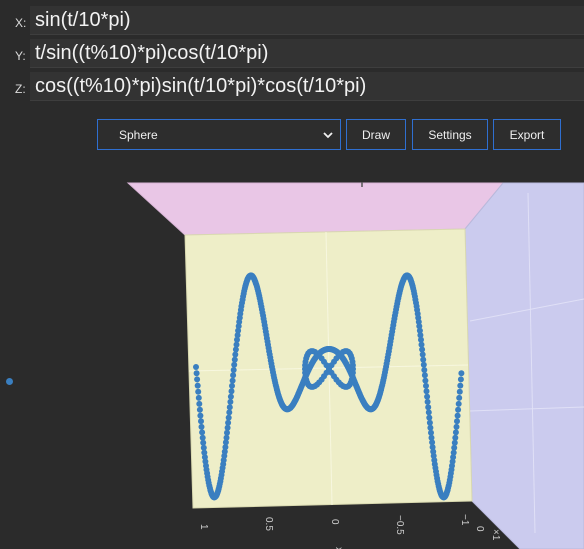 The image size is (584, 549). What do you see at coordinates (268, 524) in the screenshot?
I see `x-axis-tick-label: 0.5` at bounding box center [268, 524].